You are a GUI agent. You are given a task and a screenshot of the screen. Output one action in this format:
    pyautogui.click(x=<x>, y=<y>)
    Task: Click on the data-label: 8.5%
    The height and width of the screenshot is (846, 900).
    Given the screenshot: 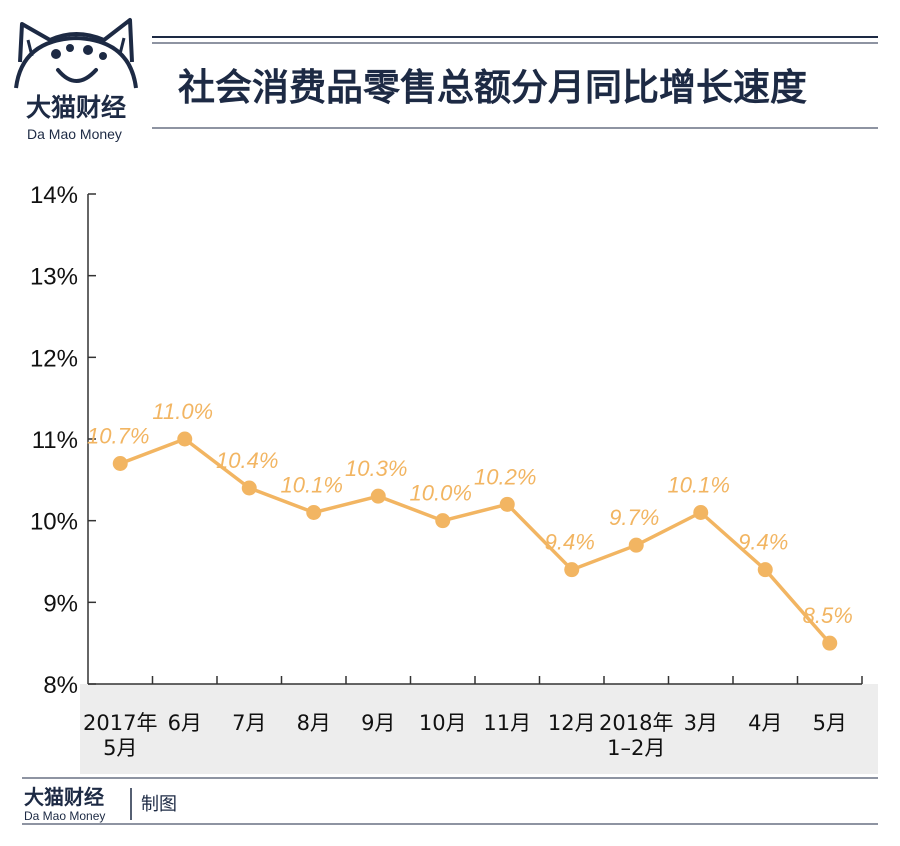 What is the action you would take?
    pyautogui.click(x=828, y=615)
    